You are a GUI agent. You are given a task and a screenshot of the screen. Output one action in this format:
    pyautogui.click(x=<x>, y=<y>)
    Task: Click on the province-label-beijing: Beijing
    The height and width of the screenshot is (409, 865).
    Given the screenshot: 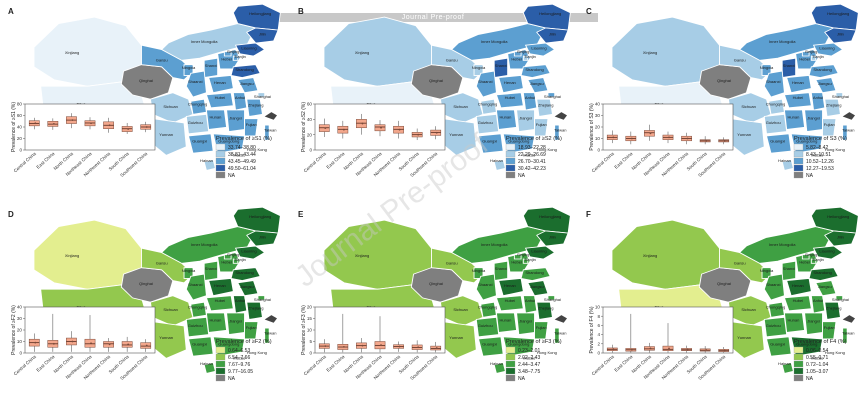 What is the action you would take?
    pyautogui.click(x=523, y=51)
    